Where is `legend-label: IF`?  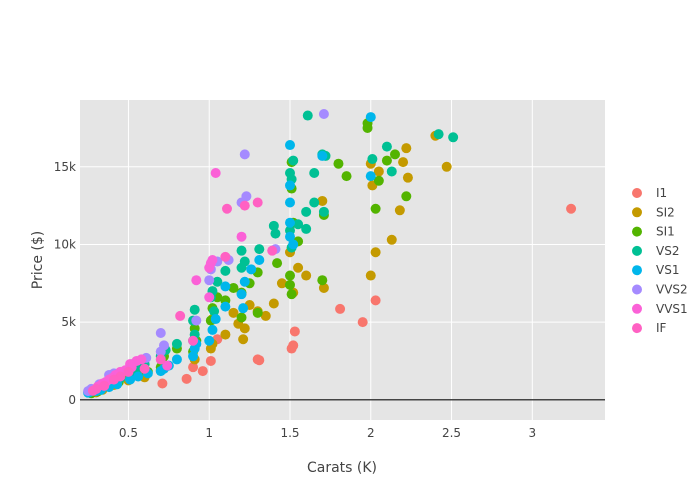 legend-label: IF is located at coordinates (661, 328).